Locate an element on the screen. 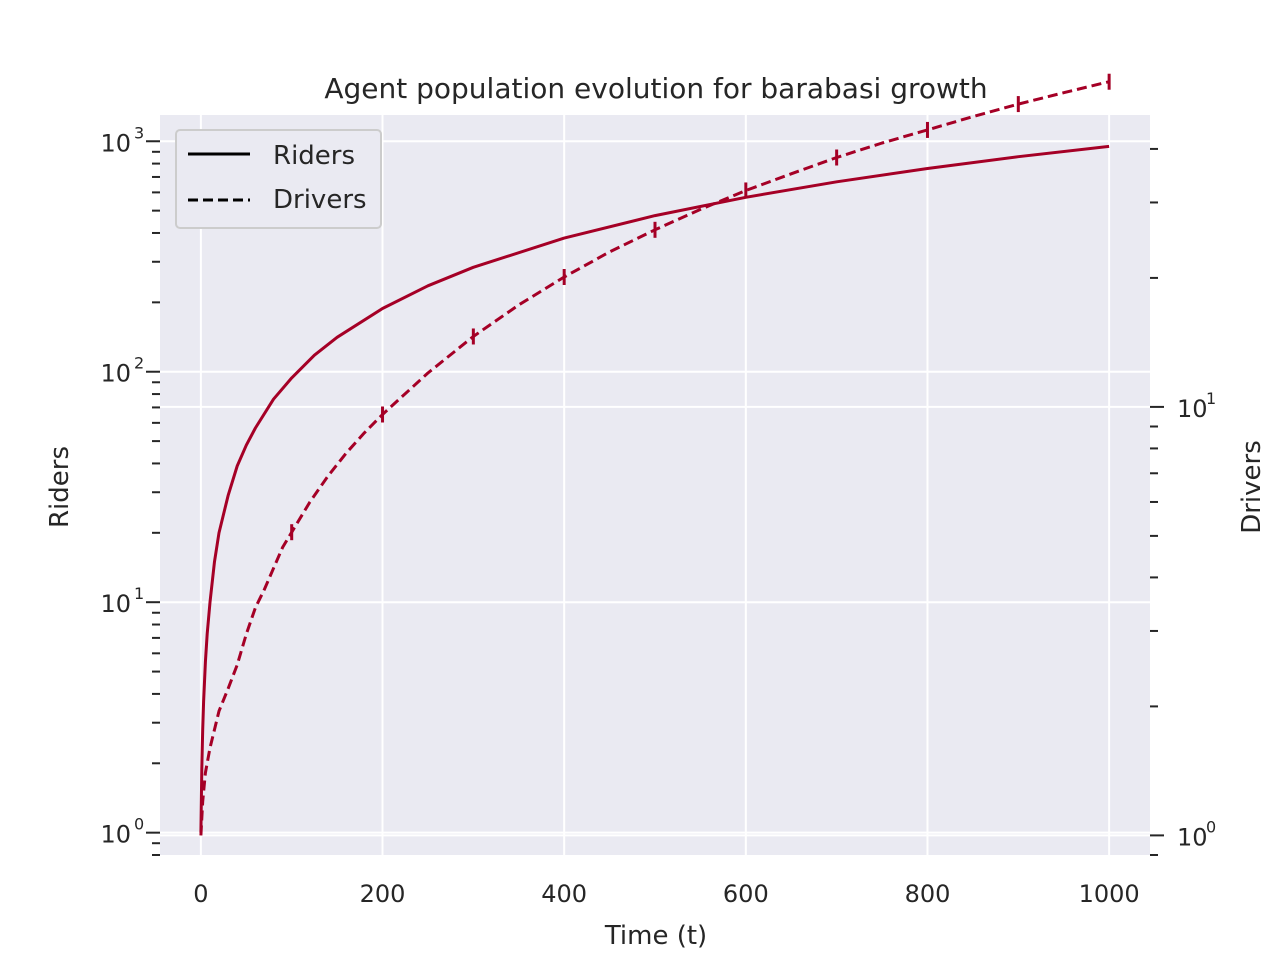  x-tick-label: 800 is located at coordinates (928, 894).